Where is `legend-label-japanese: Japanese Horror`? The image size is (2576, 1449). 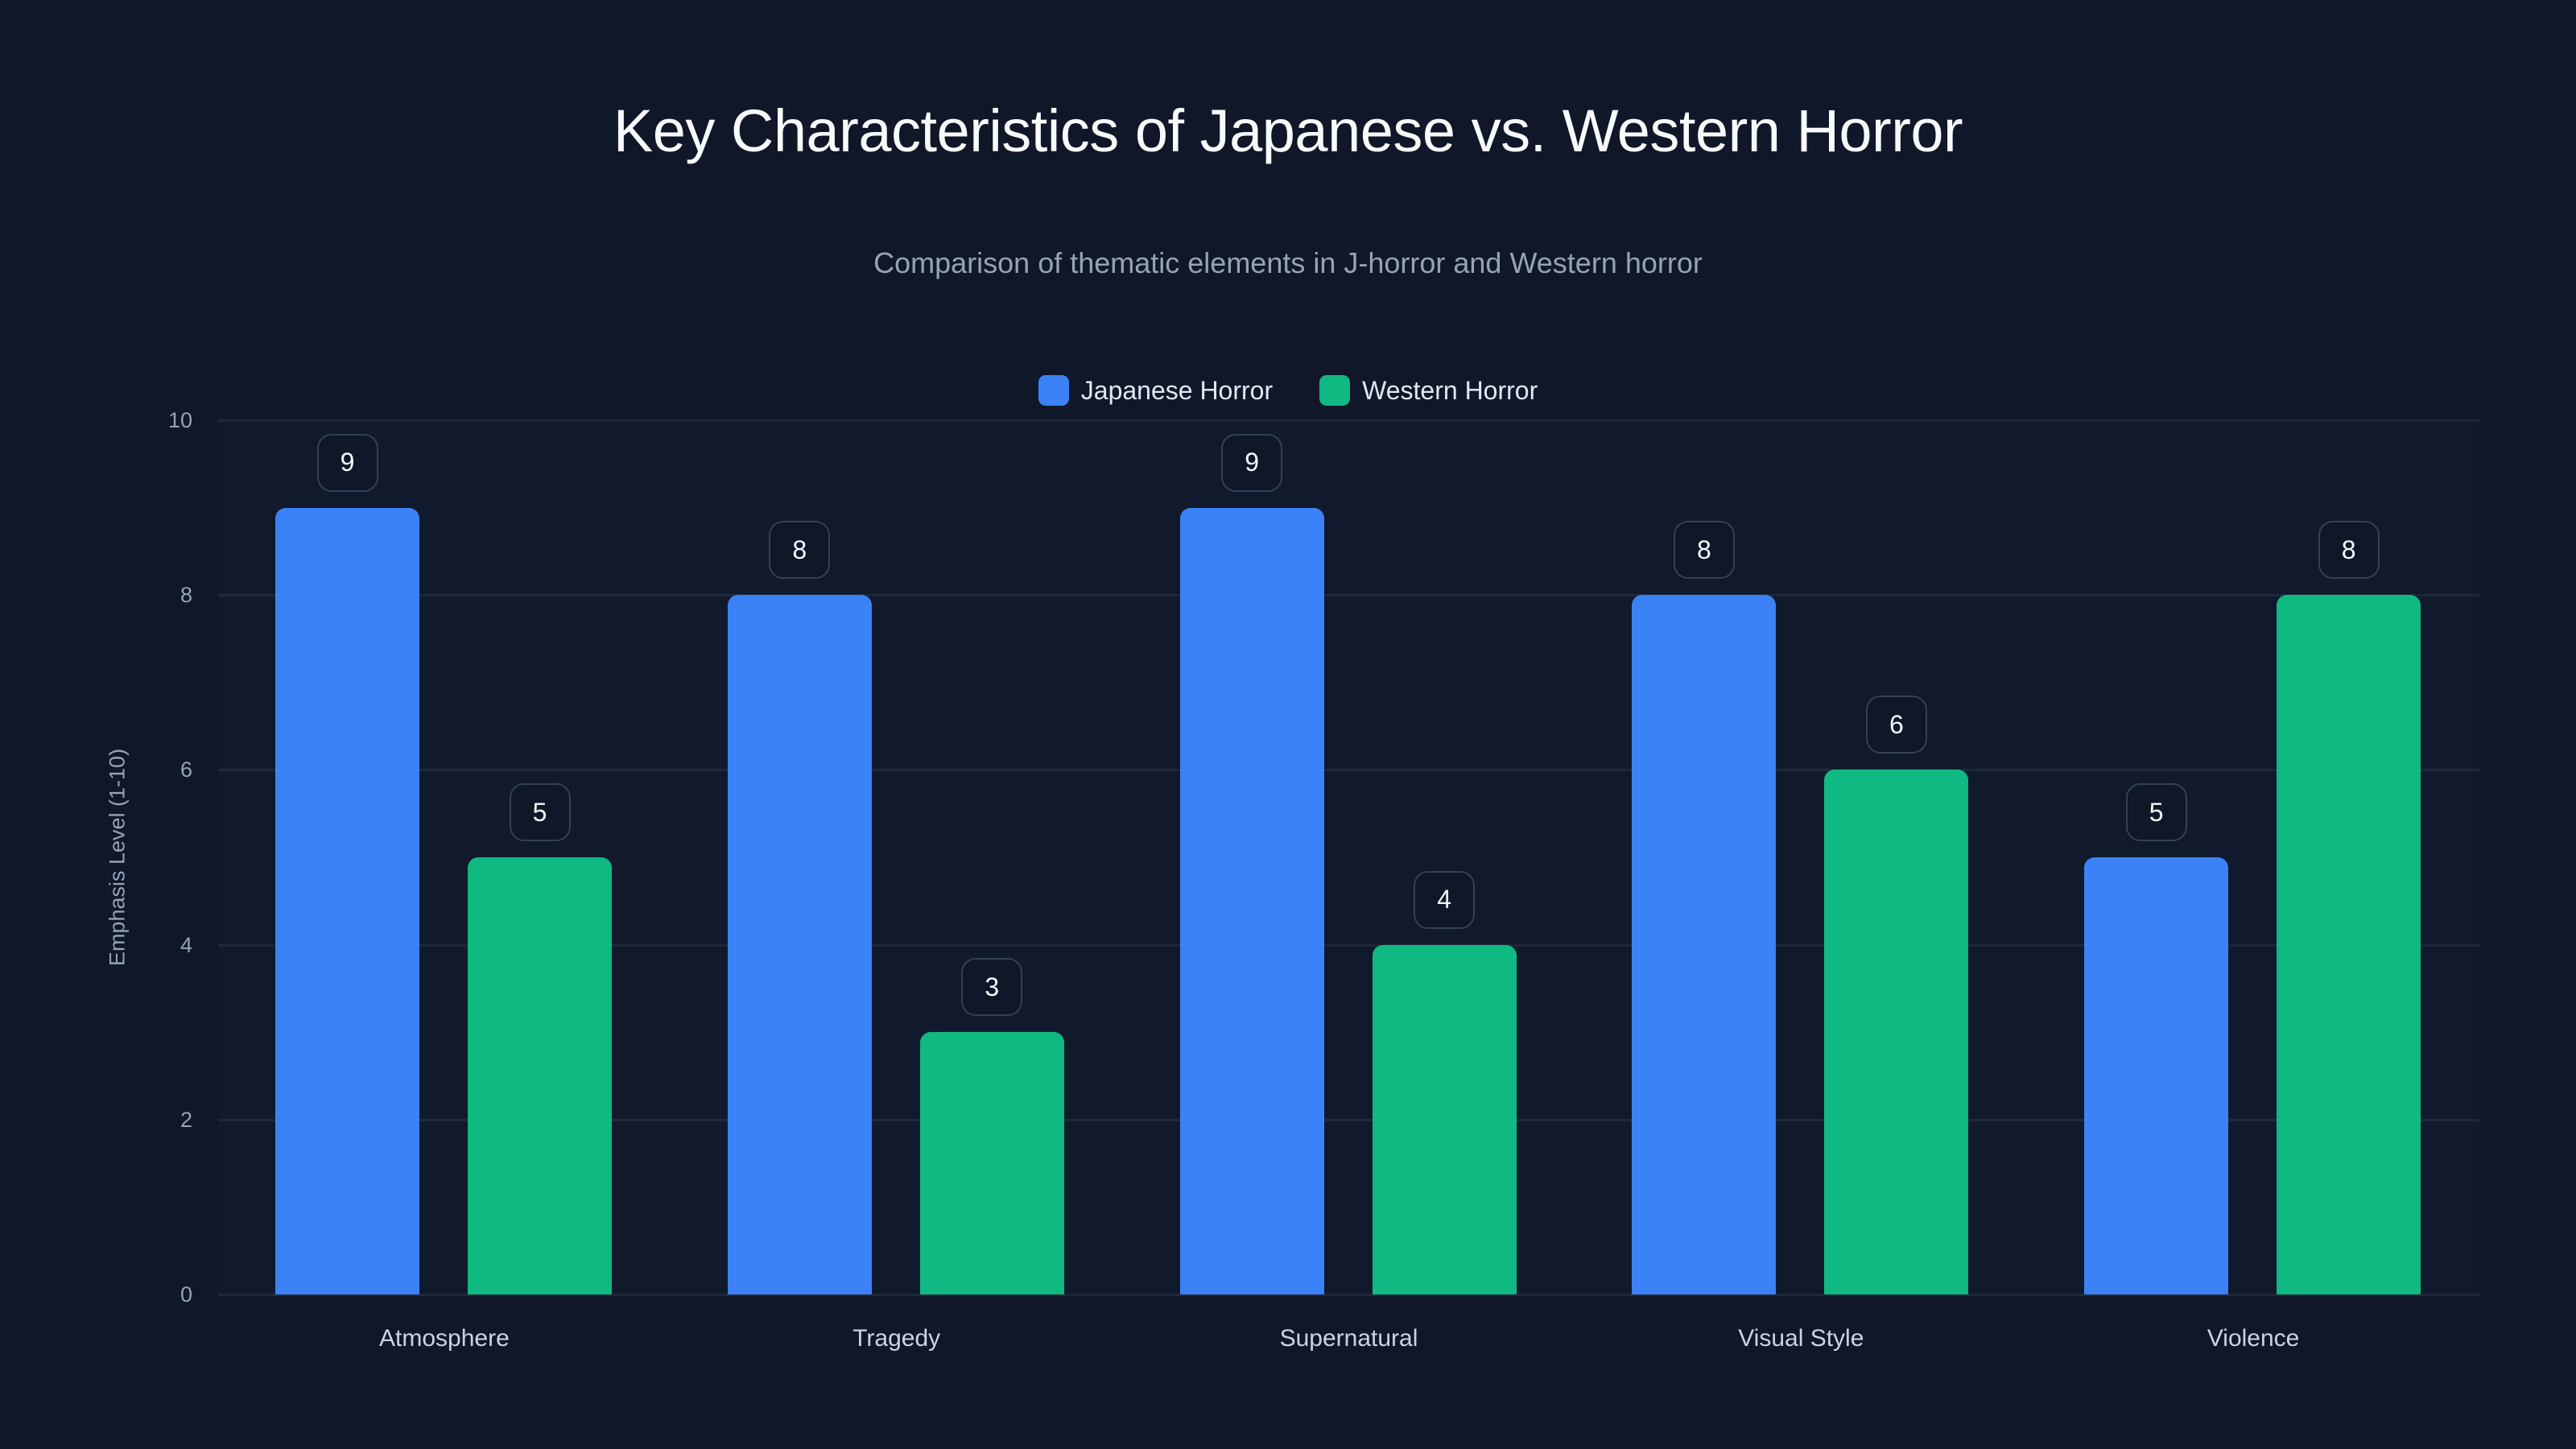
legend-label-japanese: Japanese Horror is located at coordinates (1177, 390).